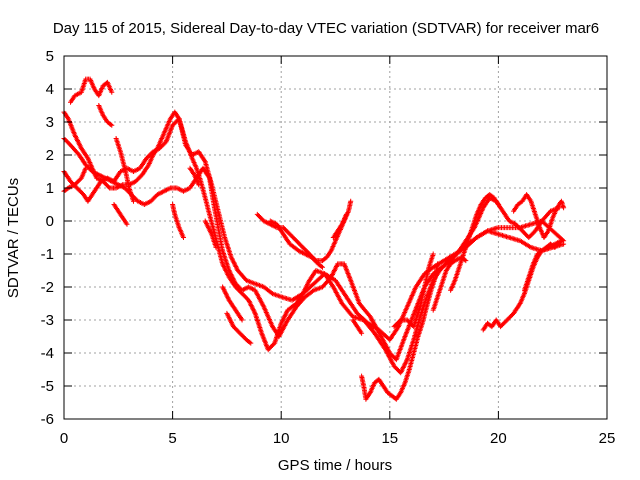  I want to click on y-tick-label: 2, so click(50, 155).